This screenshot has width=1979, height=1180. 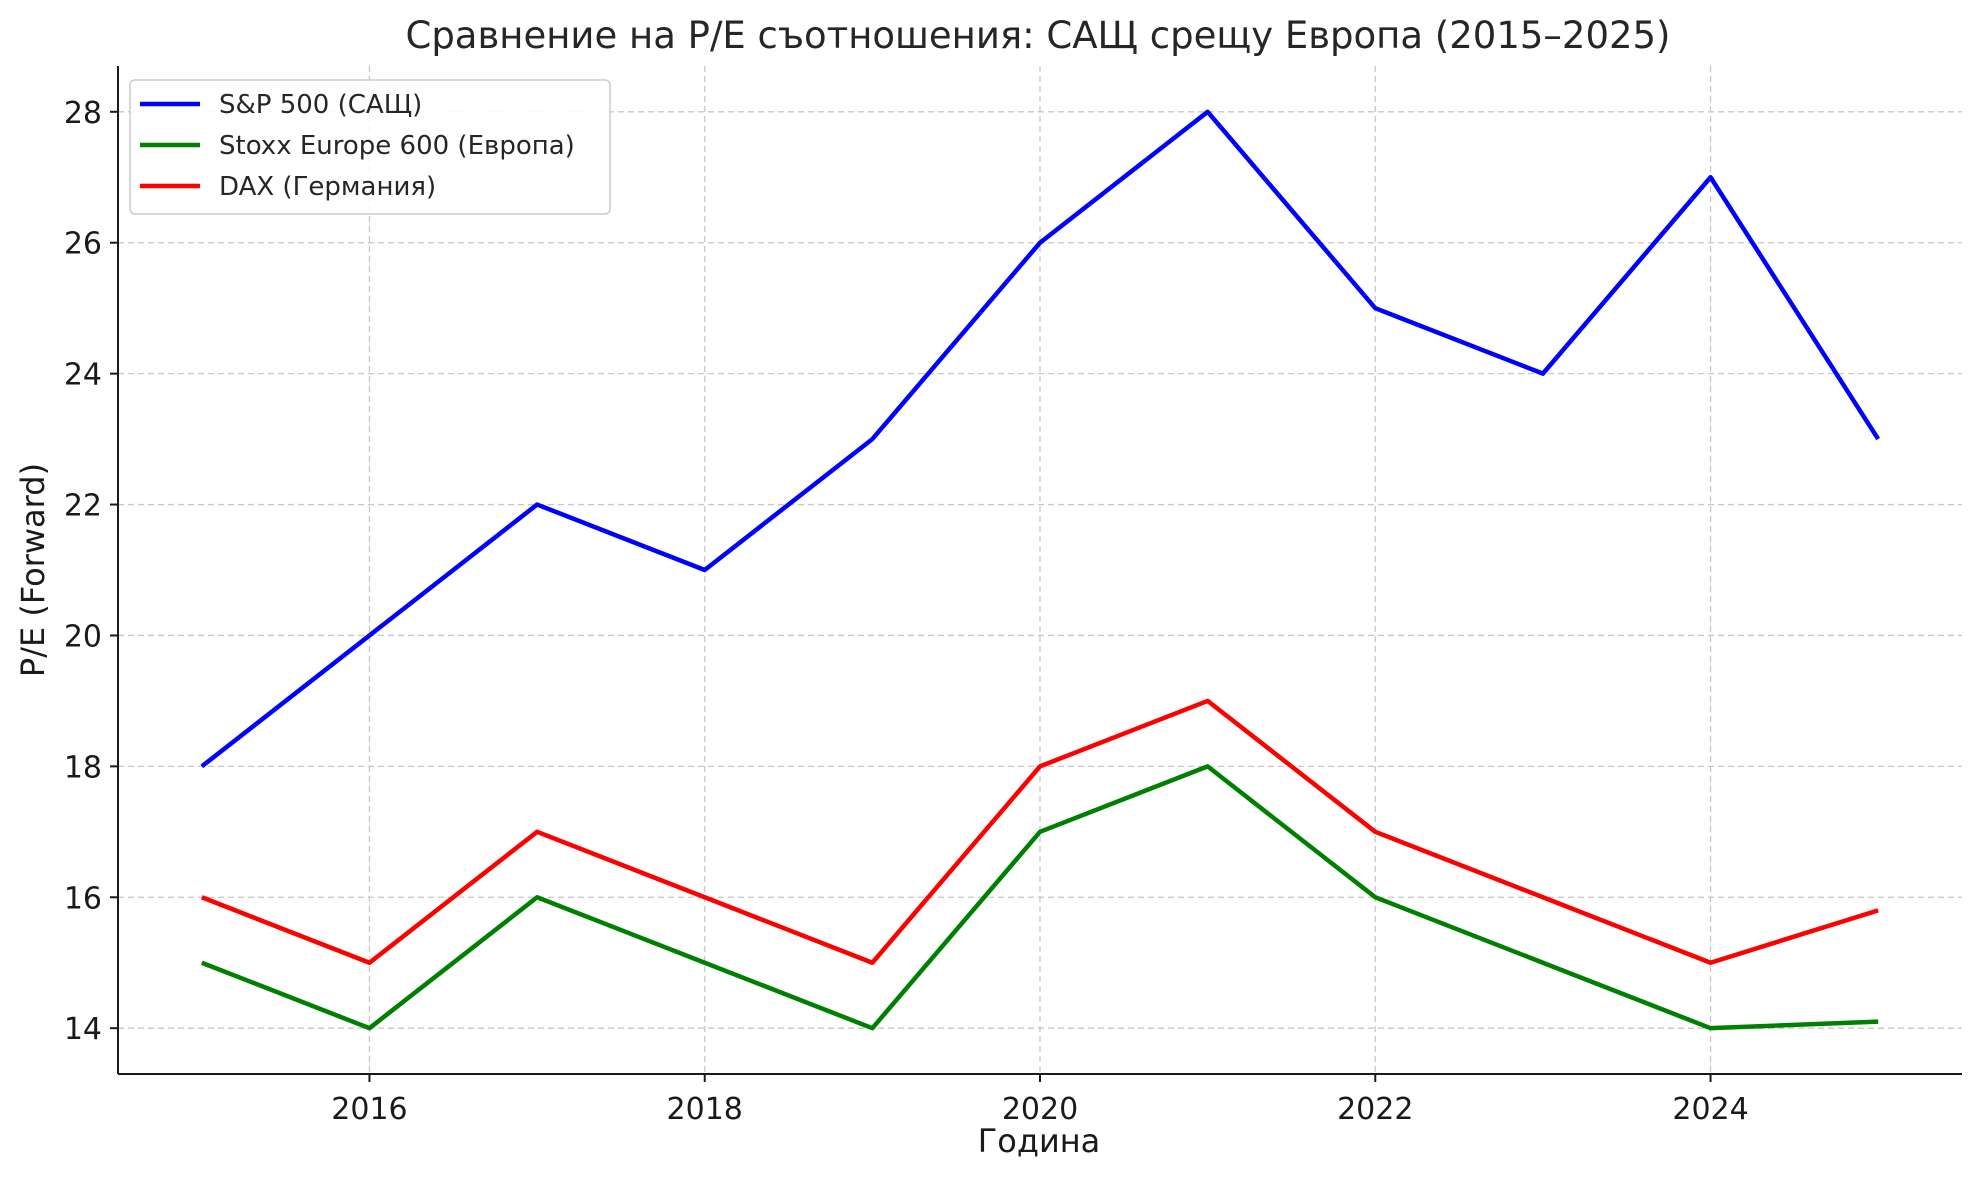 What do you see at coordinates (83, 244) in the screenshot?
I see `y-tick-label: 26` at bounding box center [83, 244].